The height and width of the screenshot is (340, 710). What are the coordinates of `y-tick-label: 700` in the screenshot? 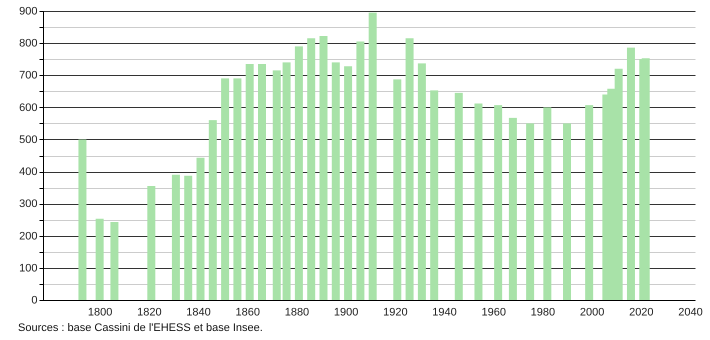 It's located at (28, 76).